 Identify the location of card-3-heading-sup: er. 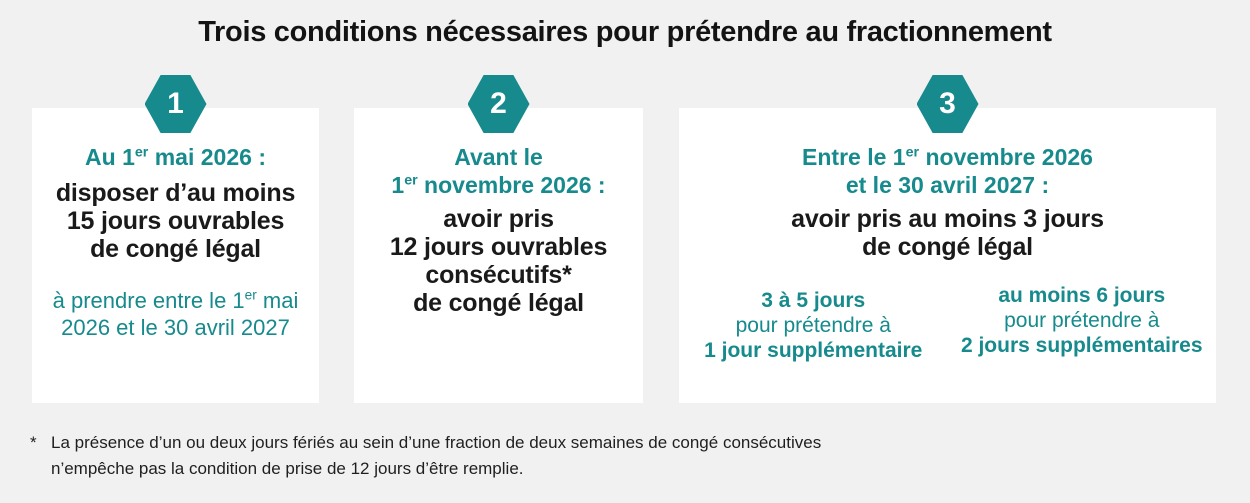
(912, 152).